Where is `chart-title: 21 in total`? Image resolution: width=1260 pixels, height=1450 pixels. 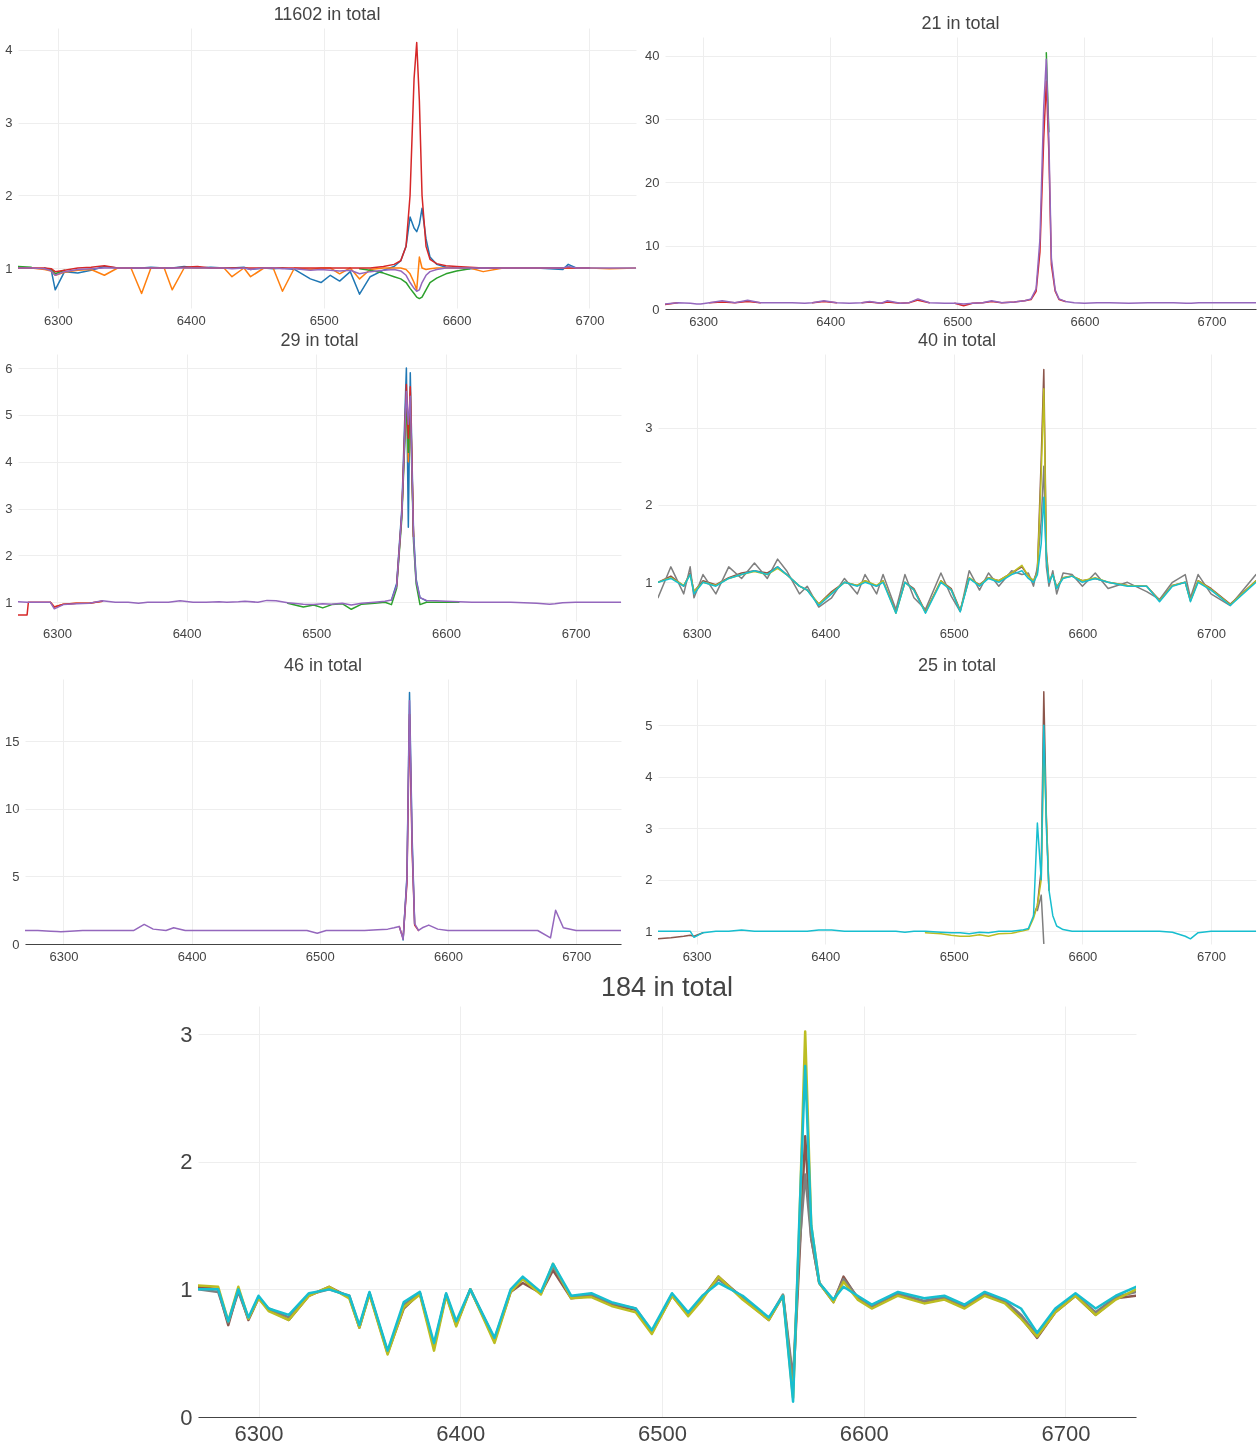
chart-title: 21 in total is located at coordinates (960, 23).